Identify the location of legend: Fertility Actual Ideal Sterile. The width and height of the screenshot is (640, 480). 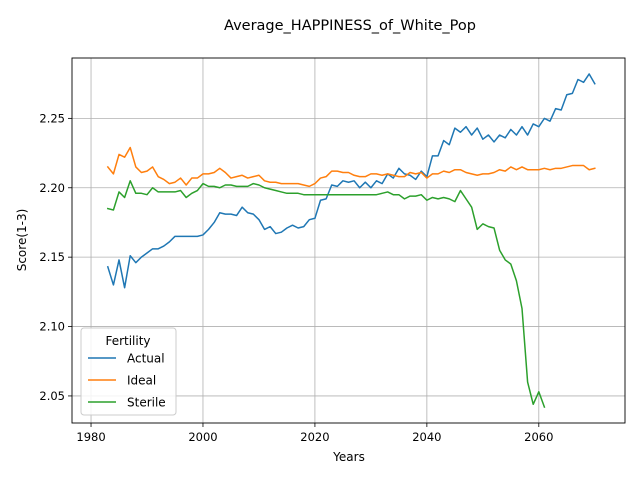
(128, 371).